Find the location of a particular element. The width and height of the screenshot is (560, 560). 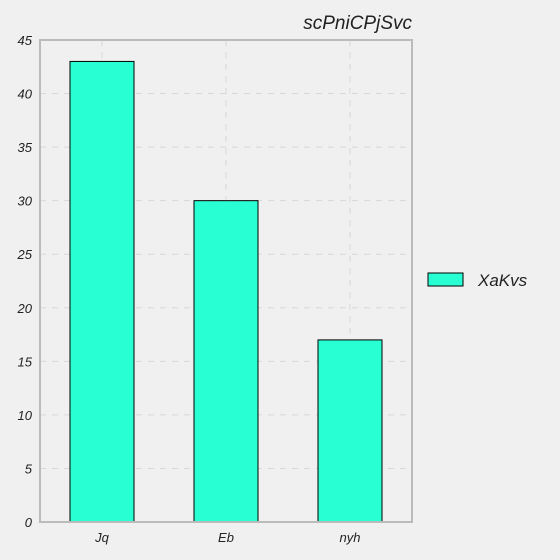

x-tick-label: Jq is located at coordinates (102, 537).